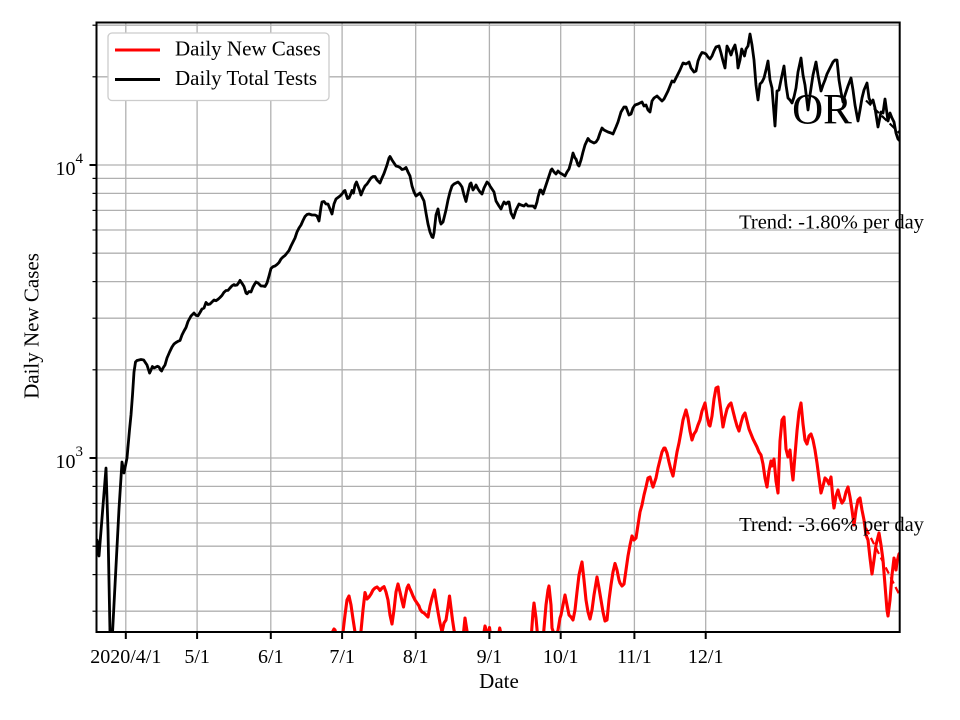 This screenshot has height=720, width=960. What do you see at coordinates (634, 657) in the screenshot?
I see `svg-text: 11/1` at bounding box center [634, 657].